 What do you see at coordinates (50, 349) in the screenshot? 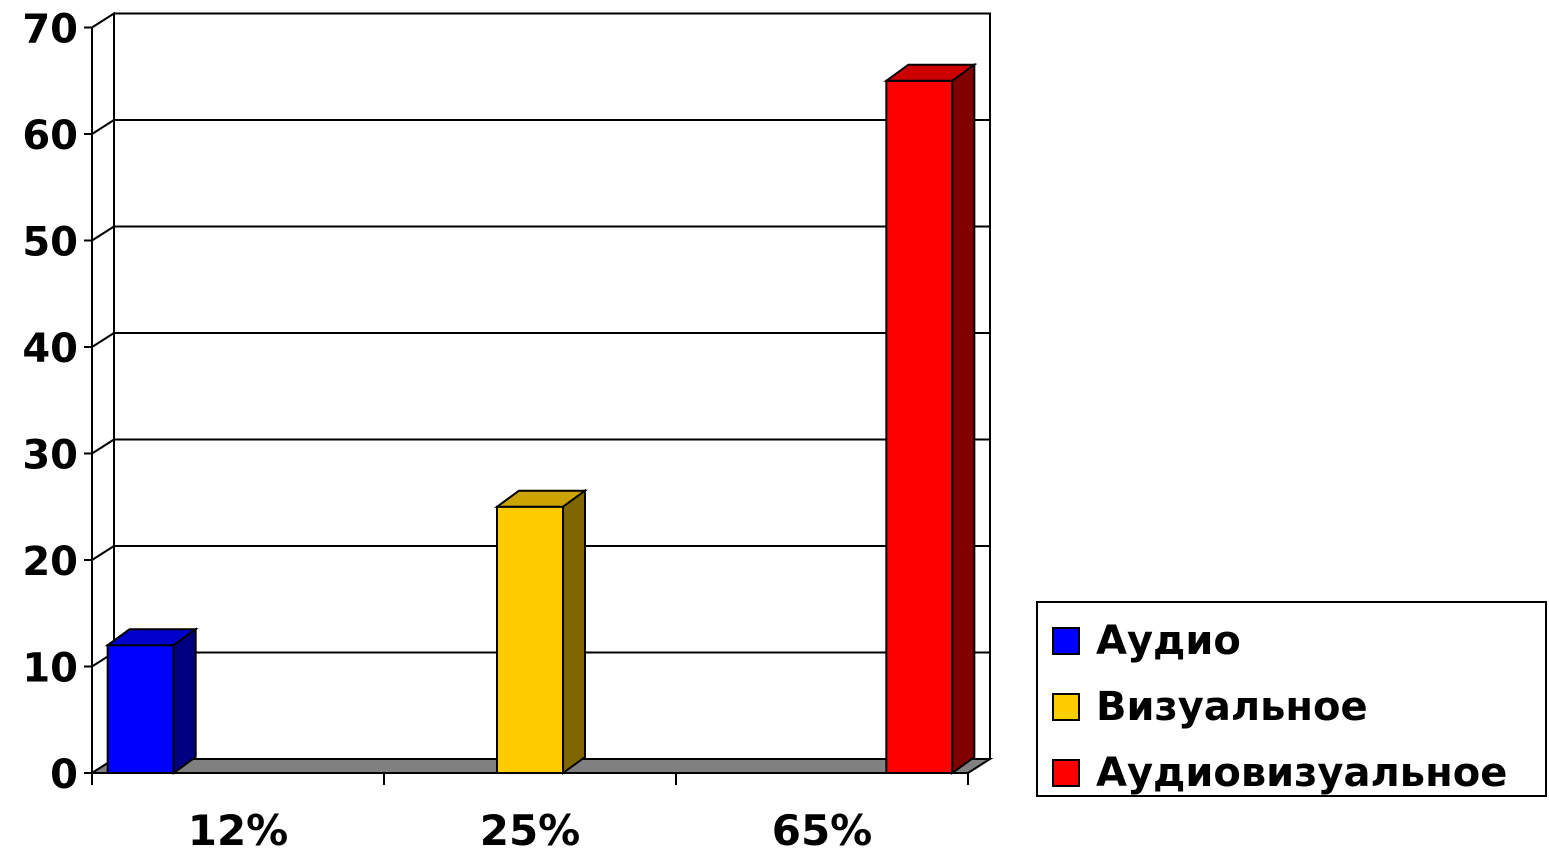
I see `y-tick-label: 40` at bounding box center [50, 349].